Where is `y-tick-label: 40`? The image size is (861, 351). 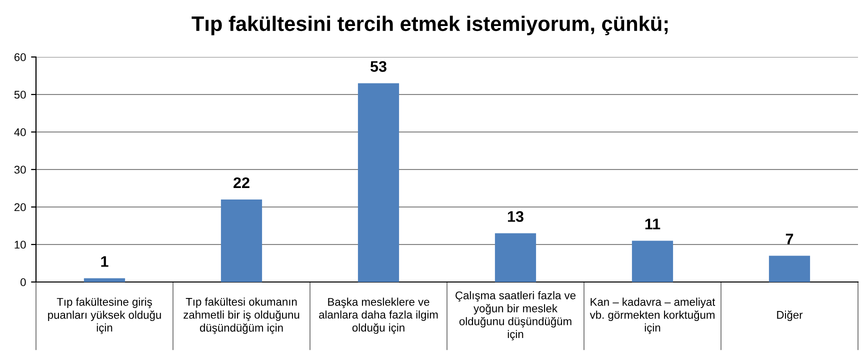 y-tick-label: 40 is located at coordinates (20, 132).